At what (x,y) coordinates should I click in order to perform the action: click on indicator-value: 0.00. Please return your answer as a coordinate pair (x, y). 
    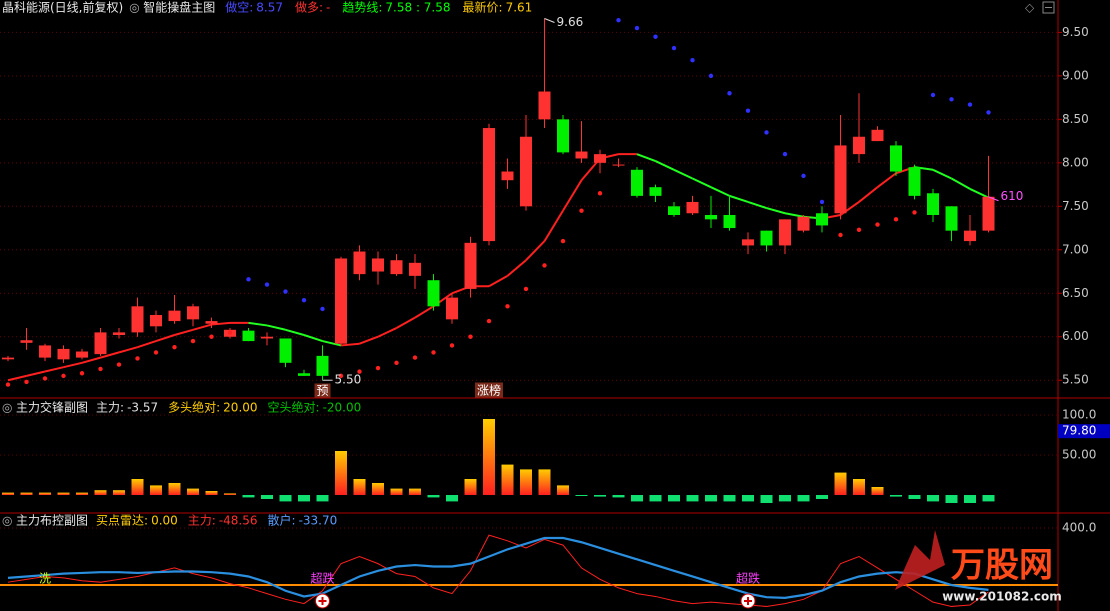
    Looking at the image, I should click on (164, 521).